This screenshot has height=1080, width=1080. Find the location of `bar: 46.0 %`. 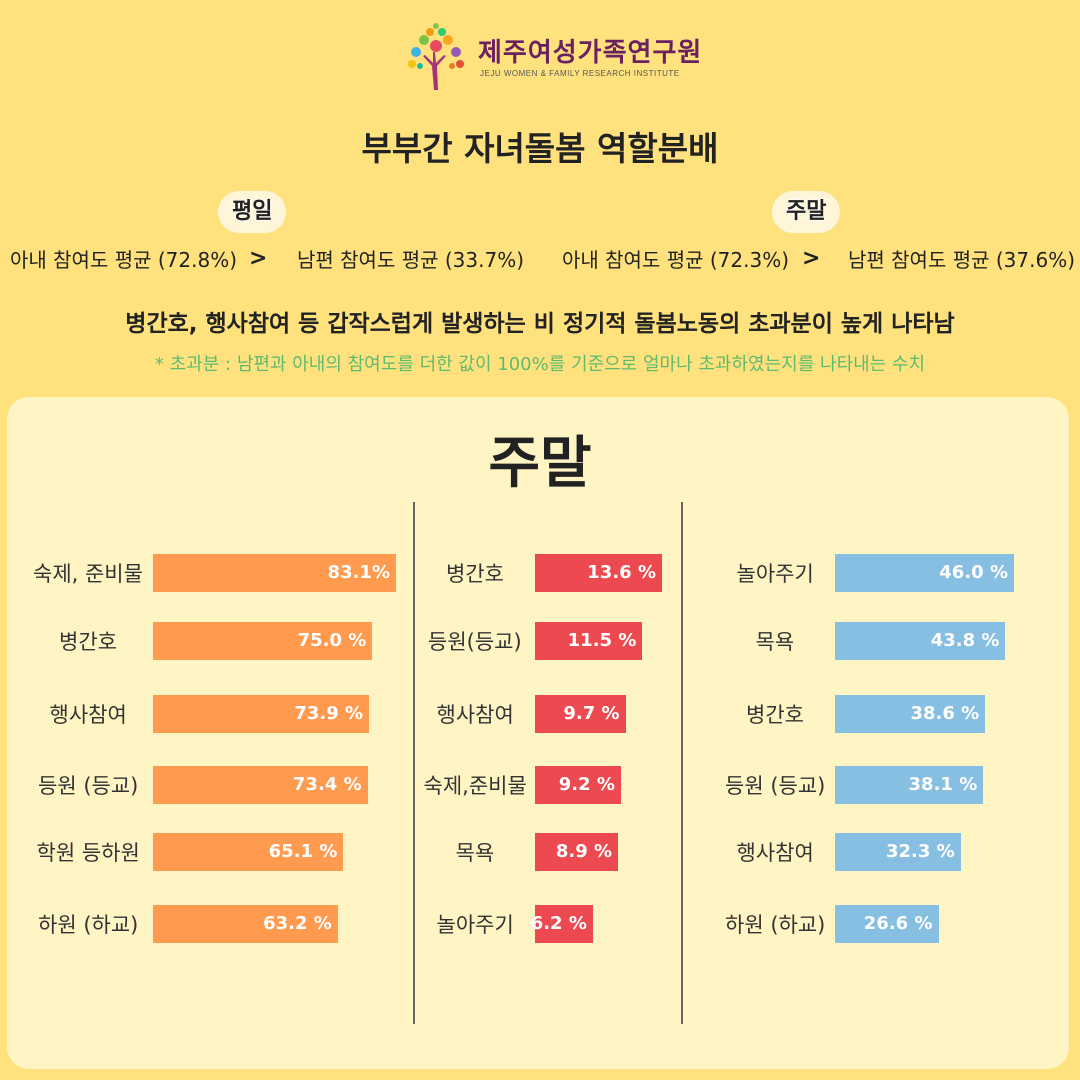

bar: 46.0 % is located at coordinates (924, 573).